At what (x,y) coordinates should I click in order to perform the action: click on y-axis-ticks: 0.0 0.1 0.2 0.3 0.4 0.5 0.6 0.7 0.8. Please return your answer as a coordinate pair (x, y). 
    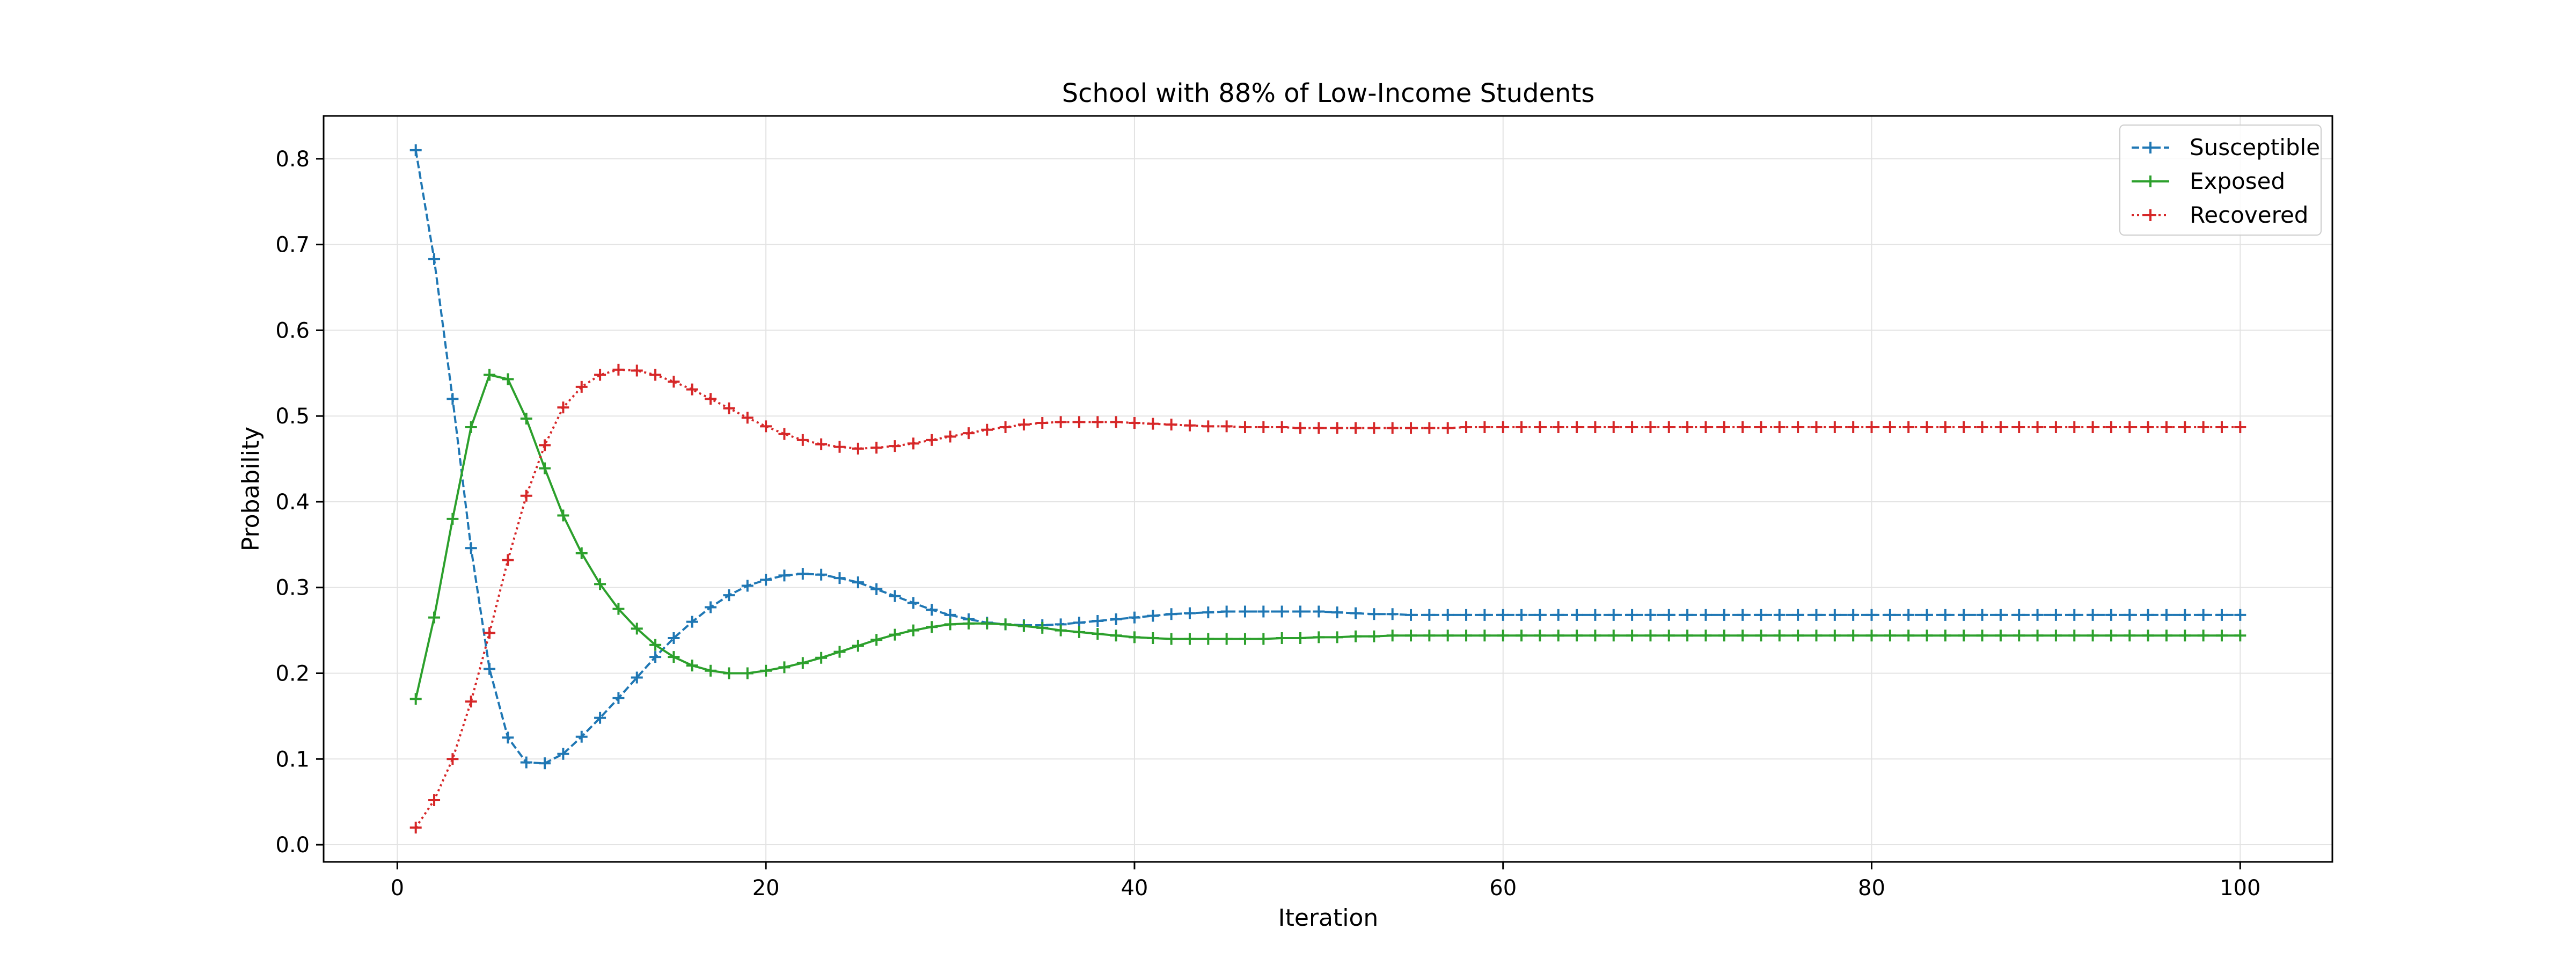
    Looking at the image, I should click on (299, 502).